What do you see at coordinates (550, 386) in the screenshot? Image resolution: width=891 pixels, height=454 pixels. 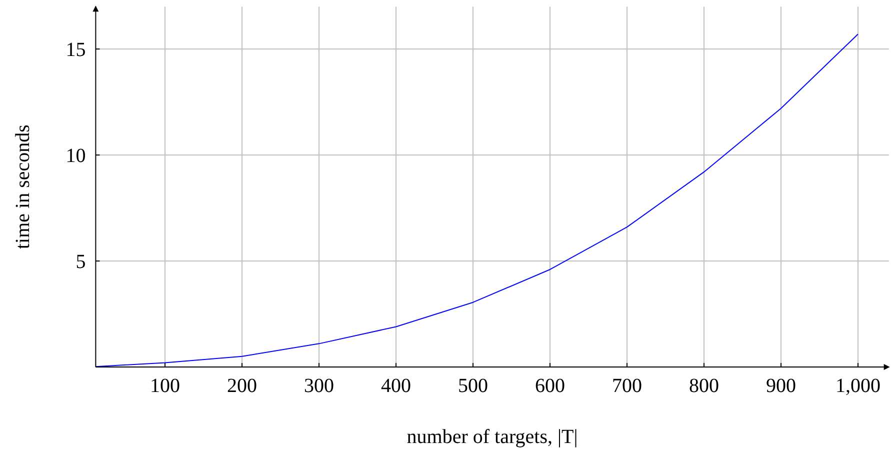 I see `x-tick-label: 600` at bounding box center [550, 386].